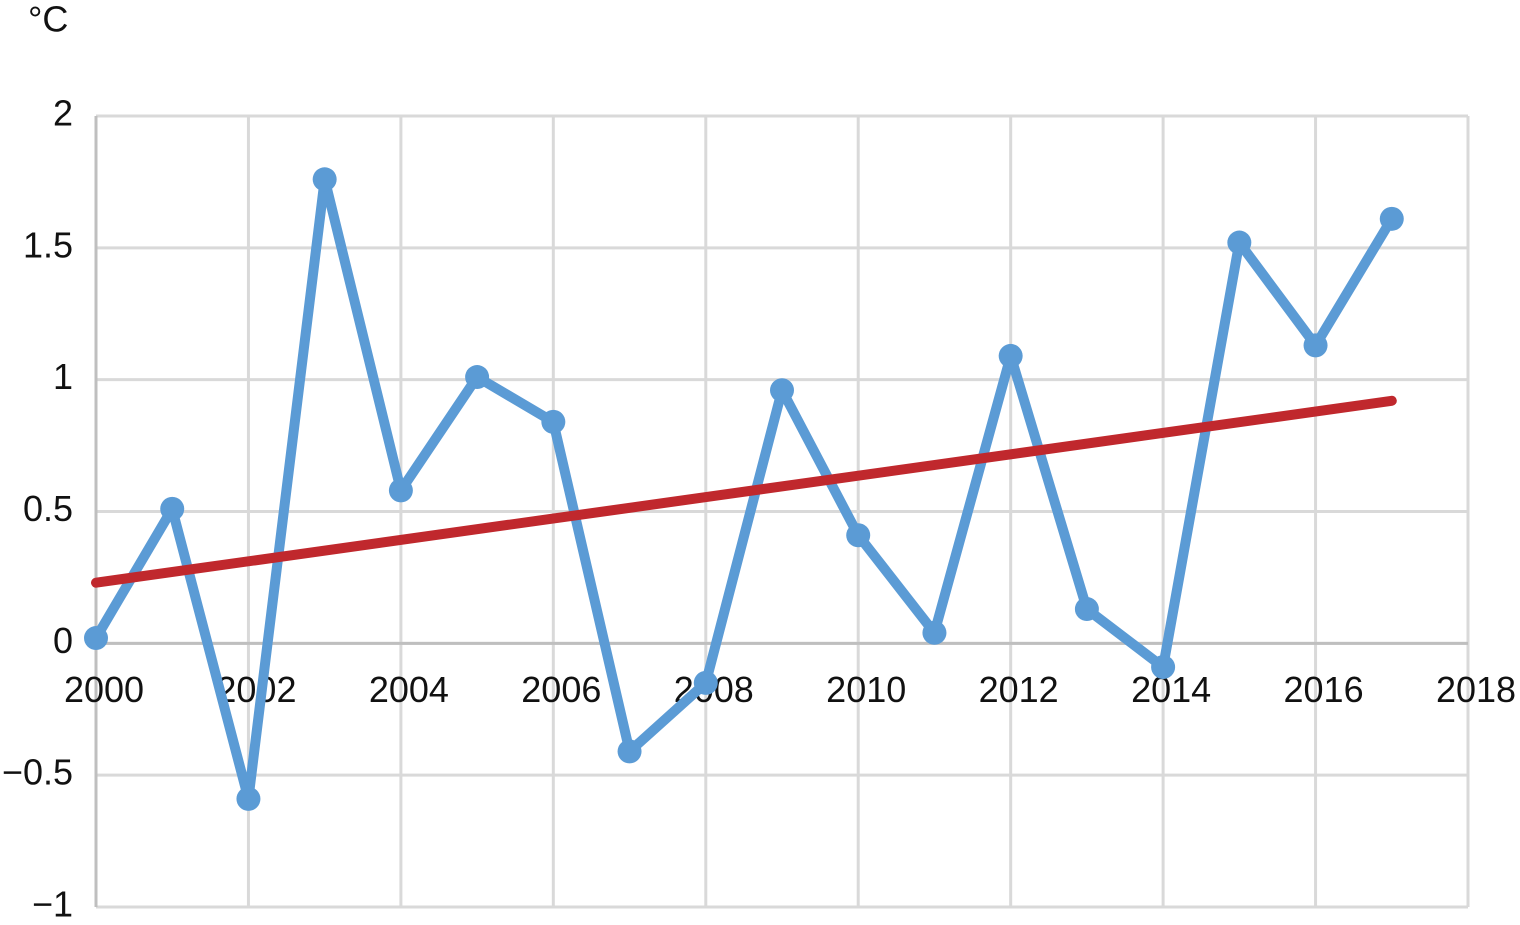  Describe the element at coordinates (63, 113) in the screenshot. I see `y-tick-label: 2` at that location.